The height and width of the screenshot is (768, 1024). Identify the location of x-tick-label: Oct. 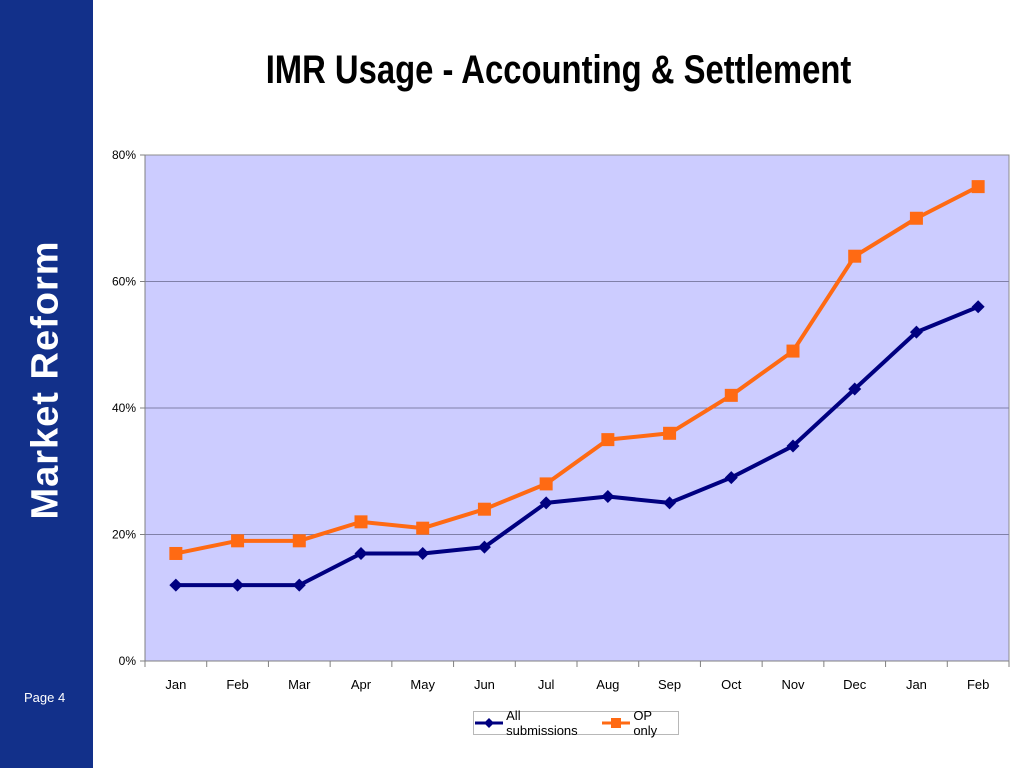
(731, 684).